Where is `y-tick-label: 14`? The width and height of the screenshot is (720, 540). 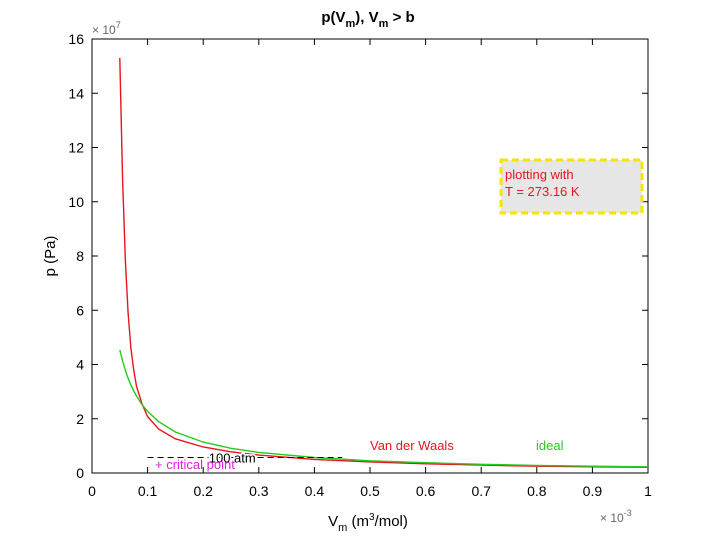 y-tick-label: 14 is located at coordinates (76, 93).